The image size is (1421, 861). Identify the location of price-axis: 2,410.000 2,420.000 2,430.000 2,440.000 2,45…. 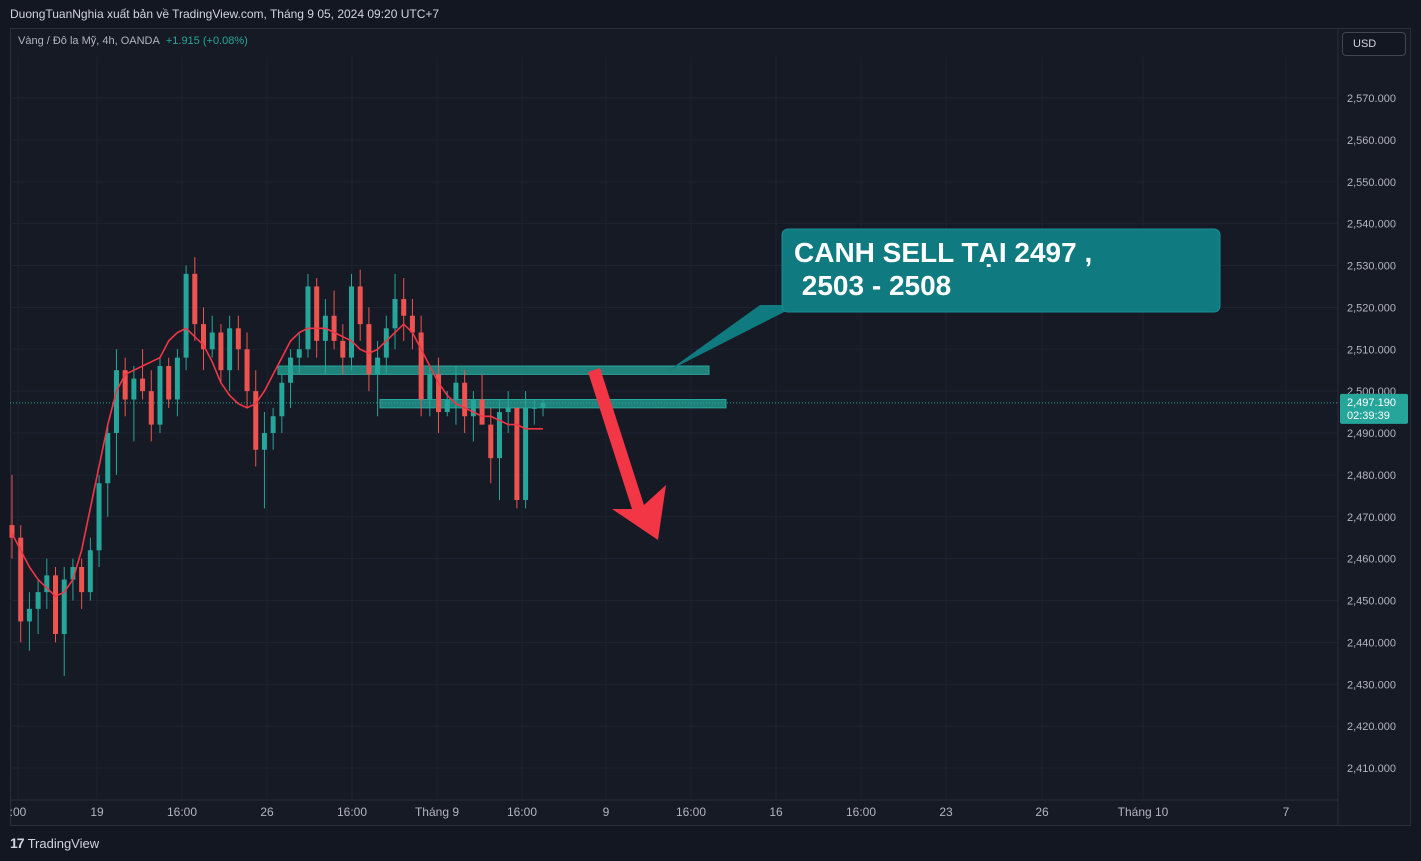
(1366, 427).